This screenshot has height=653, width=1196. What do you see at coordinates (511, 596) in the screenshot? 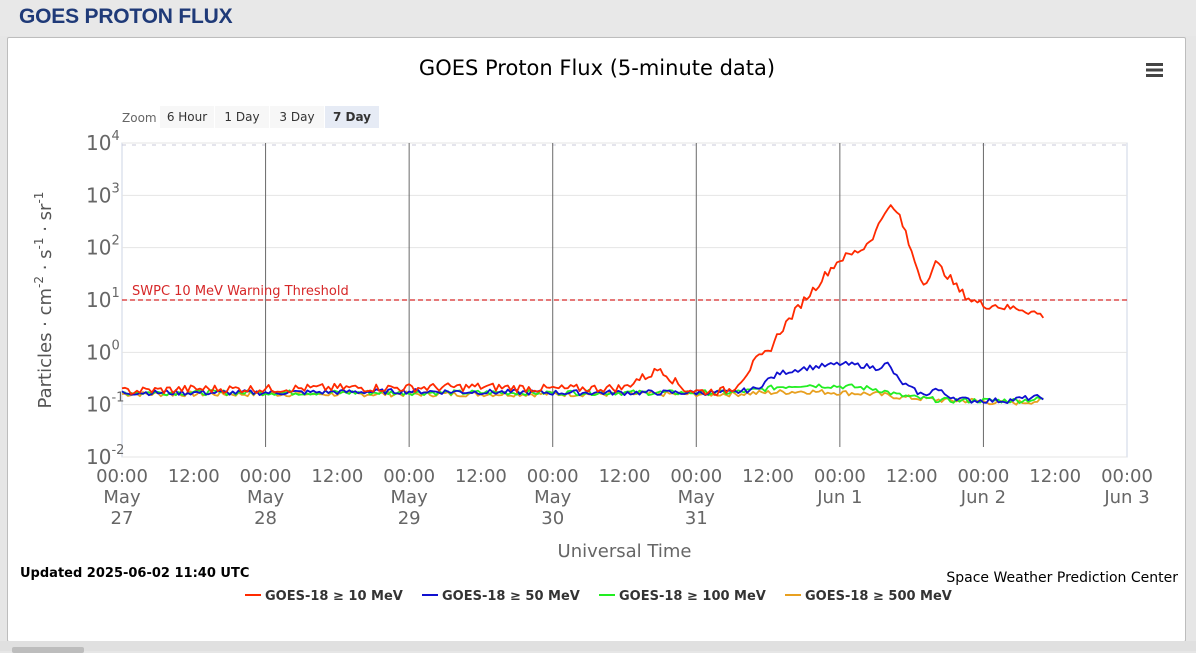
I see `legend-label: GOES-18 ≥ 50 MeV` at bounding box center [511, 596].